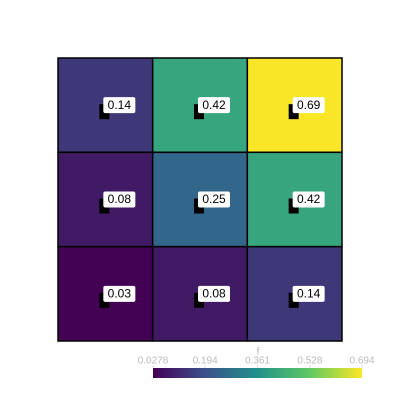 The image size is (400, 400). What do you see at coordinates (361, 361) in the screenshot?
I see `colorbar-tick-label: 0.694` at bounding box center [361, 361].